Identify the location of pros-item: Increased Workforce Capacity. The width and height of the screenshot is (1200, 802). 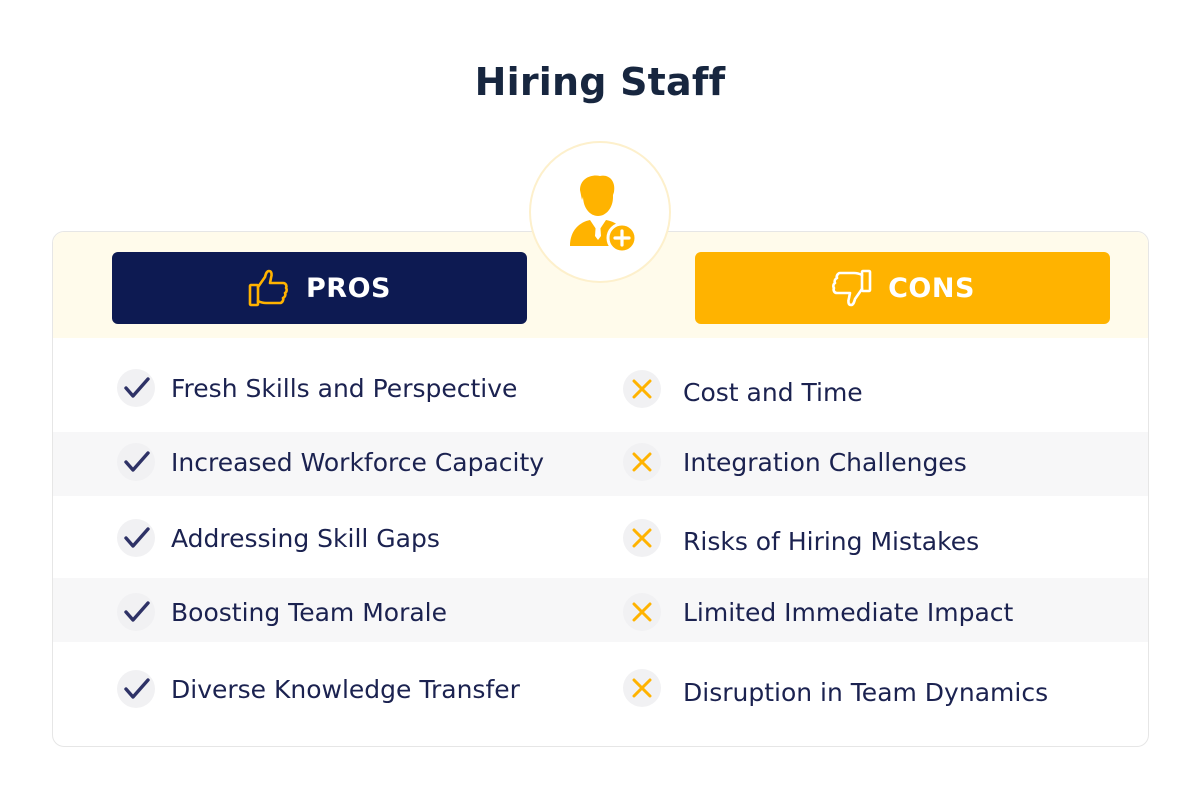
(330, 462).